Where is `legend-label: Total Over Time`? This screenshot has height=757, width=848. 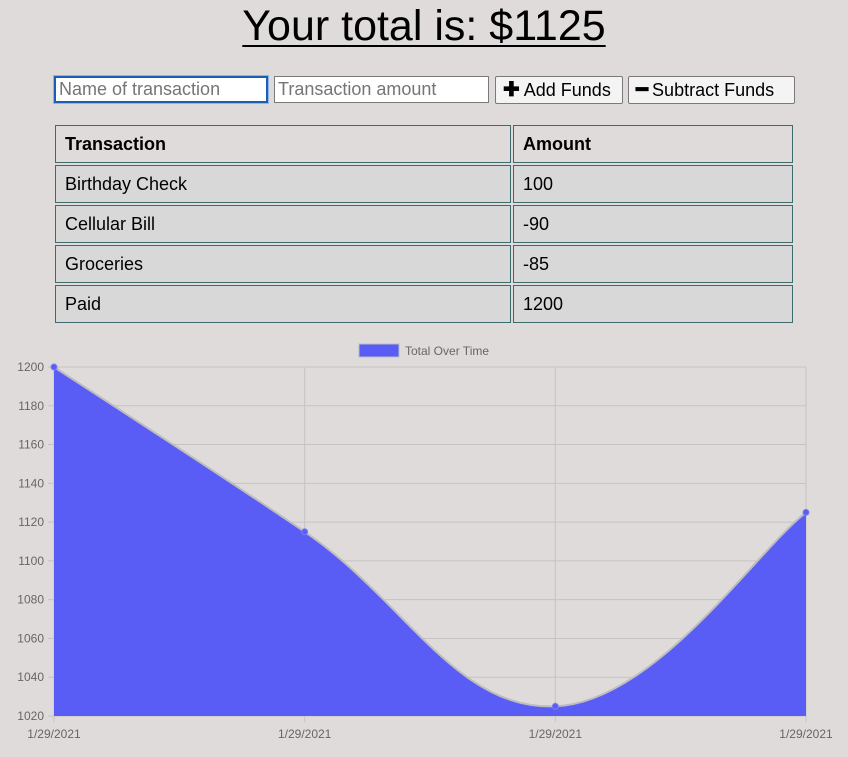
legend-label: Total Over Time is located at coordinates (447, 351).